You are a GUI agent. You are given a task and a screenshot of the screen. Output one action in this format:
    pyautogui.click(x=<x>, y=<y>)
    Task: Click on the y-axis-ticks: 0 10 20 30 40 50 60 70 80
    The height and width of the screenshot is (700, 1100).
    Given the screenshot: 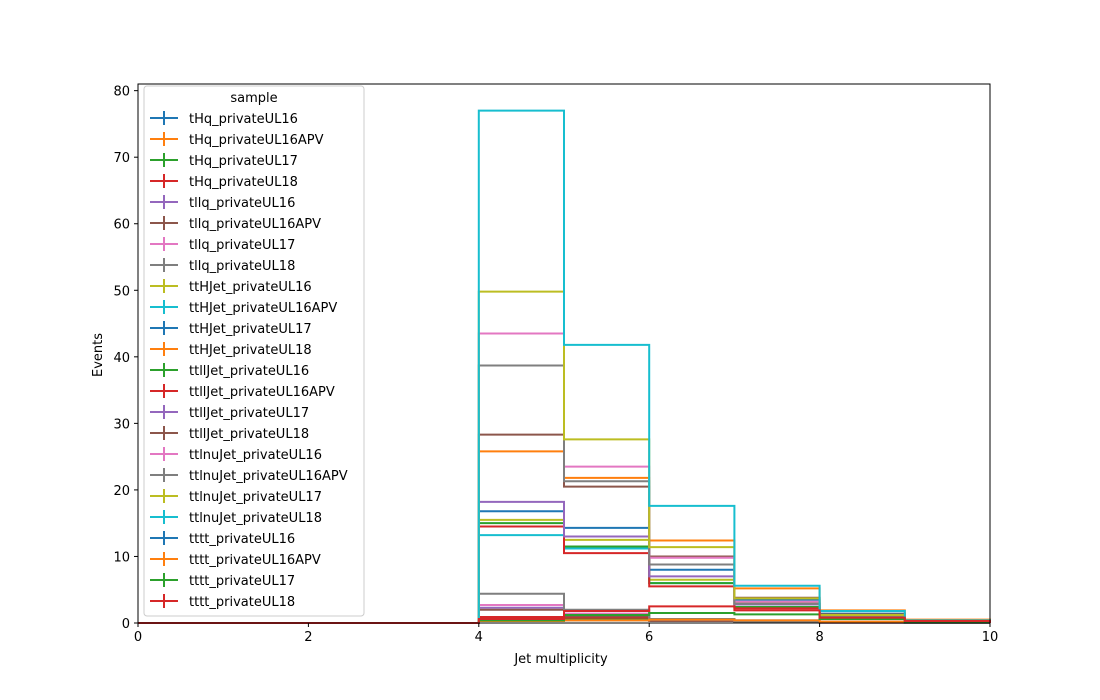 What is the action you would take?
    pyautogui.click(x=125, y=358)
    